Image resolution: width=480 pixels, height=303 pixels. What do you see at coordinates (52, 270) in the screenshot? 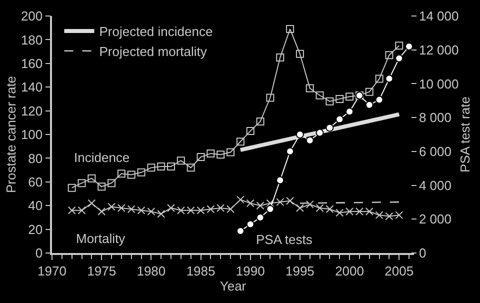
I see `x-tick-label: 1970` at bounding box center [52, 270].